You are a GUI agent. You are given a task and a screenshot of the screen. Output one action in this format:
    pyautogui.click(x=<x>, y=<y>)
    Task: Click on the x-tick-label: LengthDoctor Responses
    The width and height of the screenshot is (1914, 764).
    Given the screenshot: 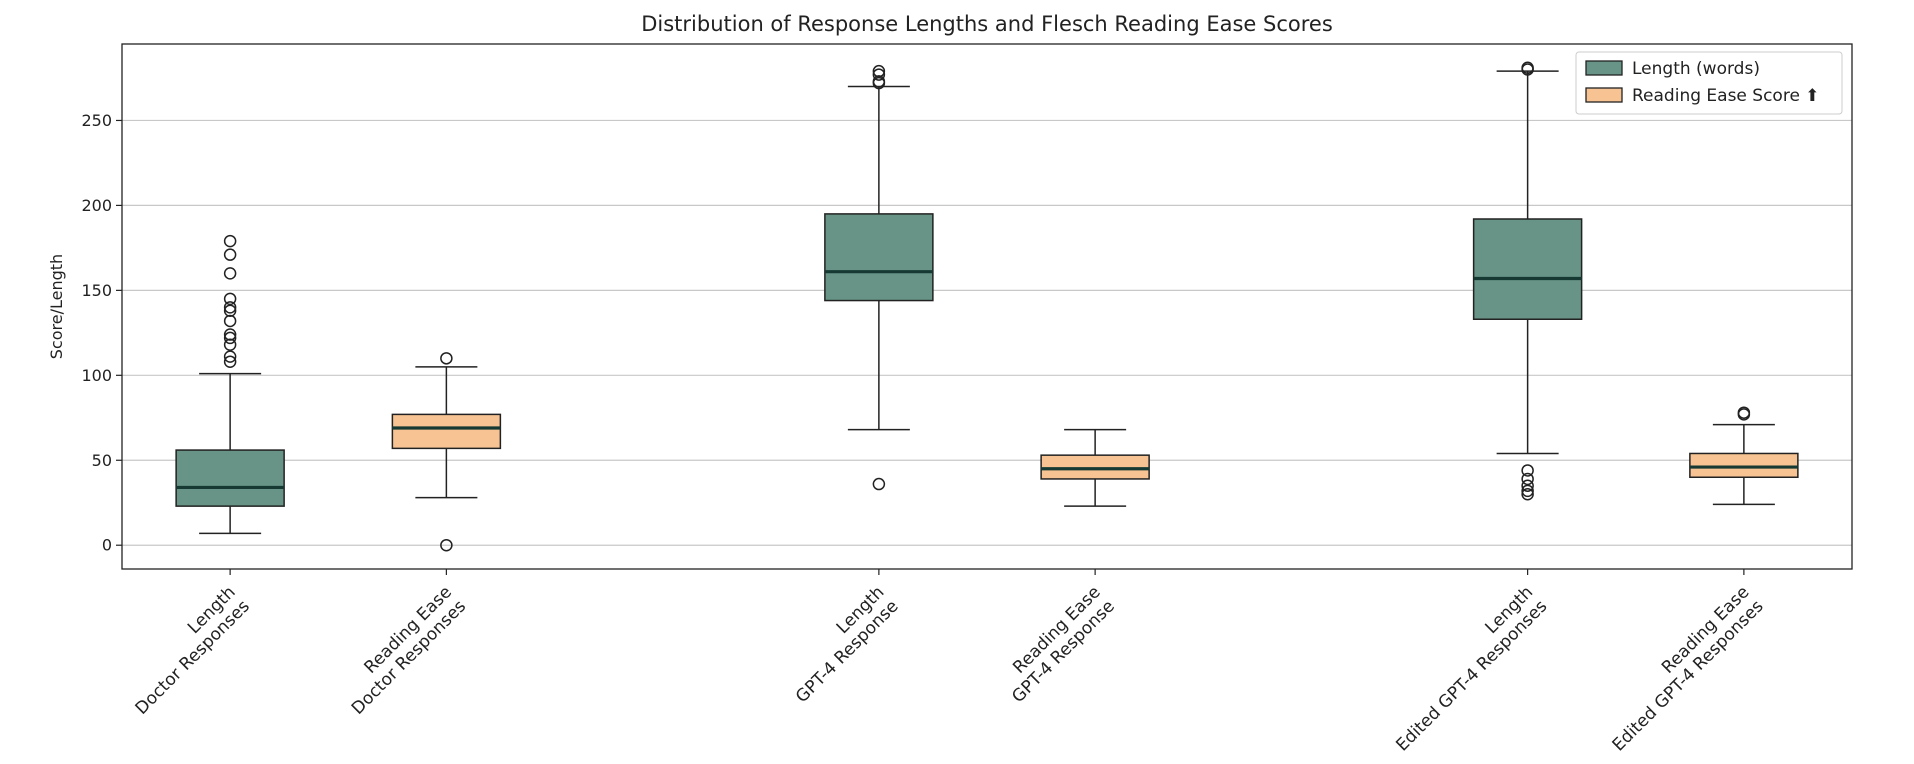 What is the action you would take?
    pyautogui.click(x=185, y=650)
    